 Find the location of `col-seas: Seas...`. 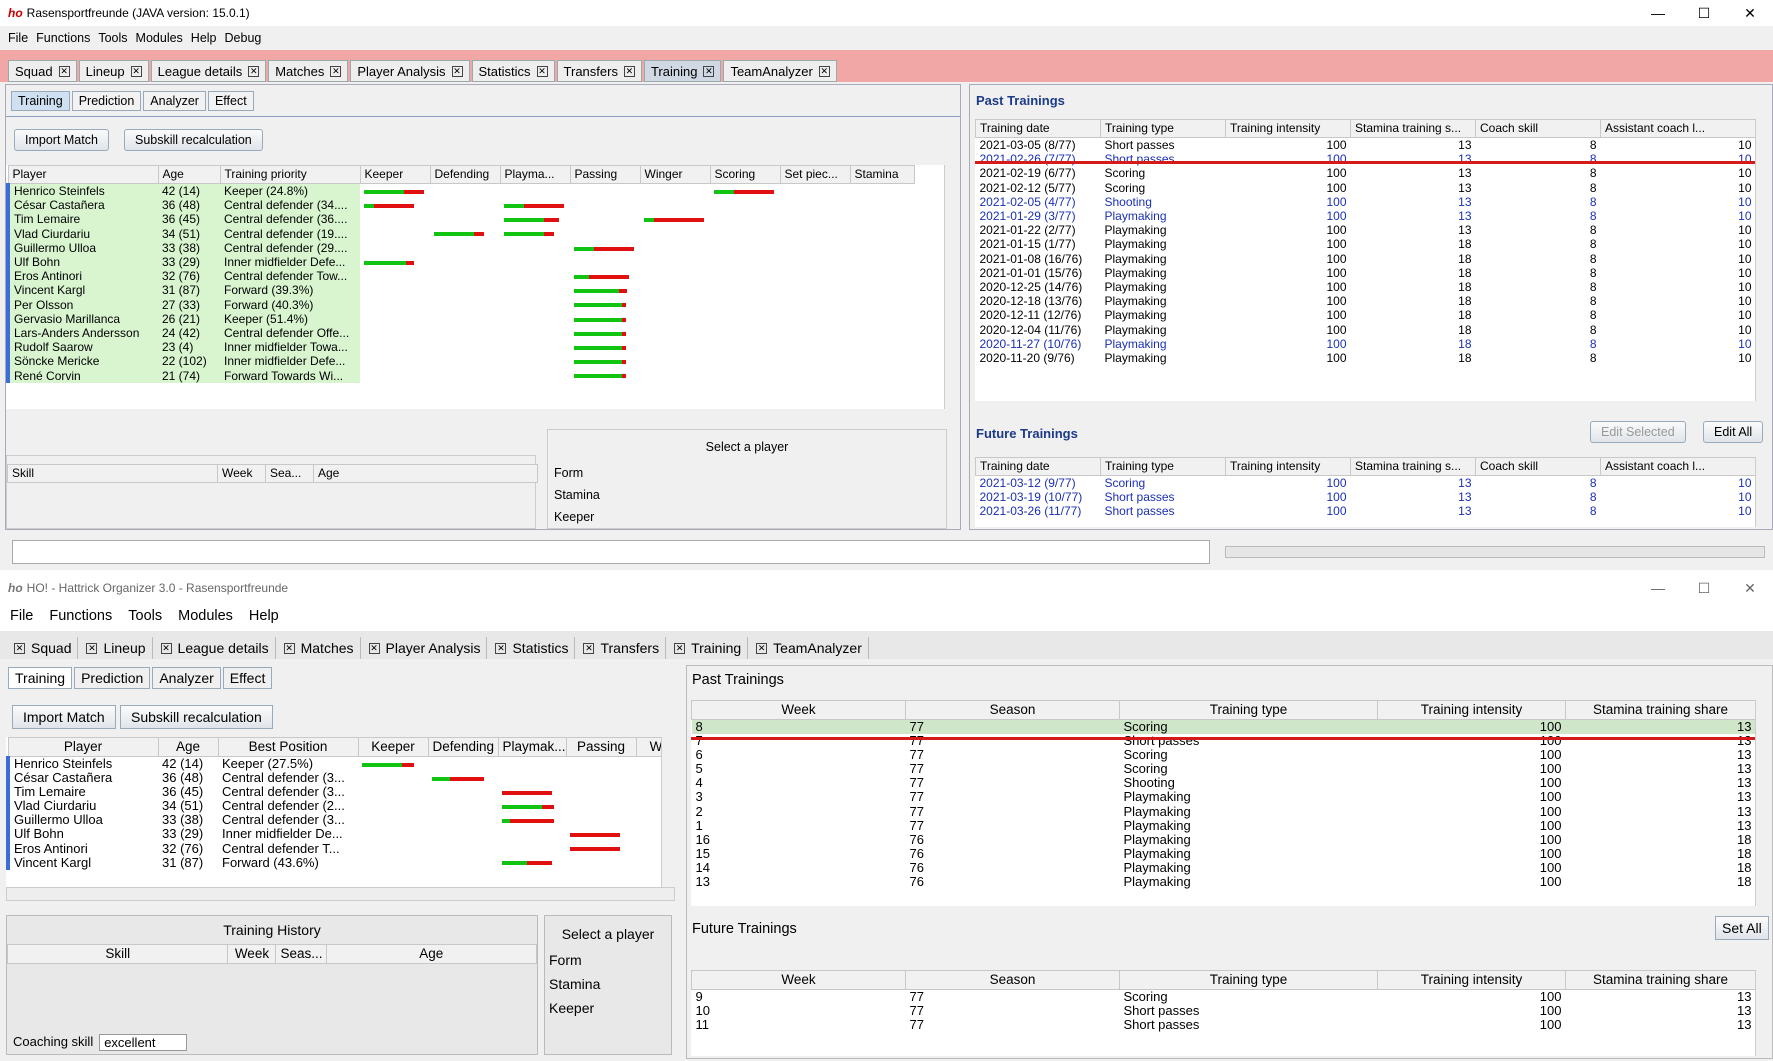

col-seas: Seas... is located at coordinates (301, 954).